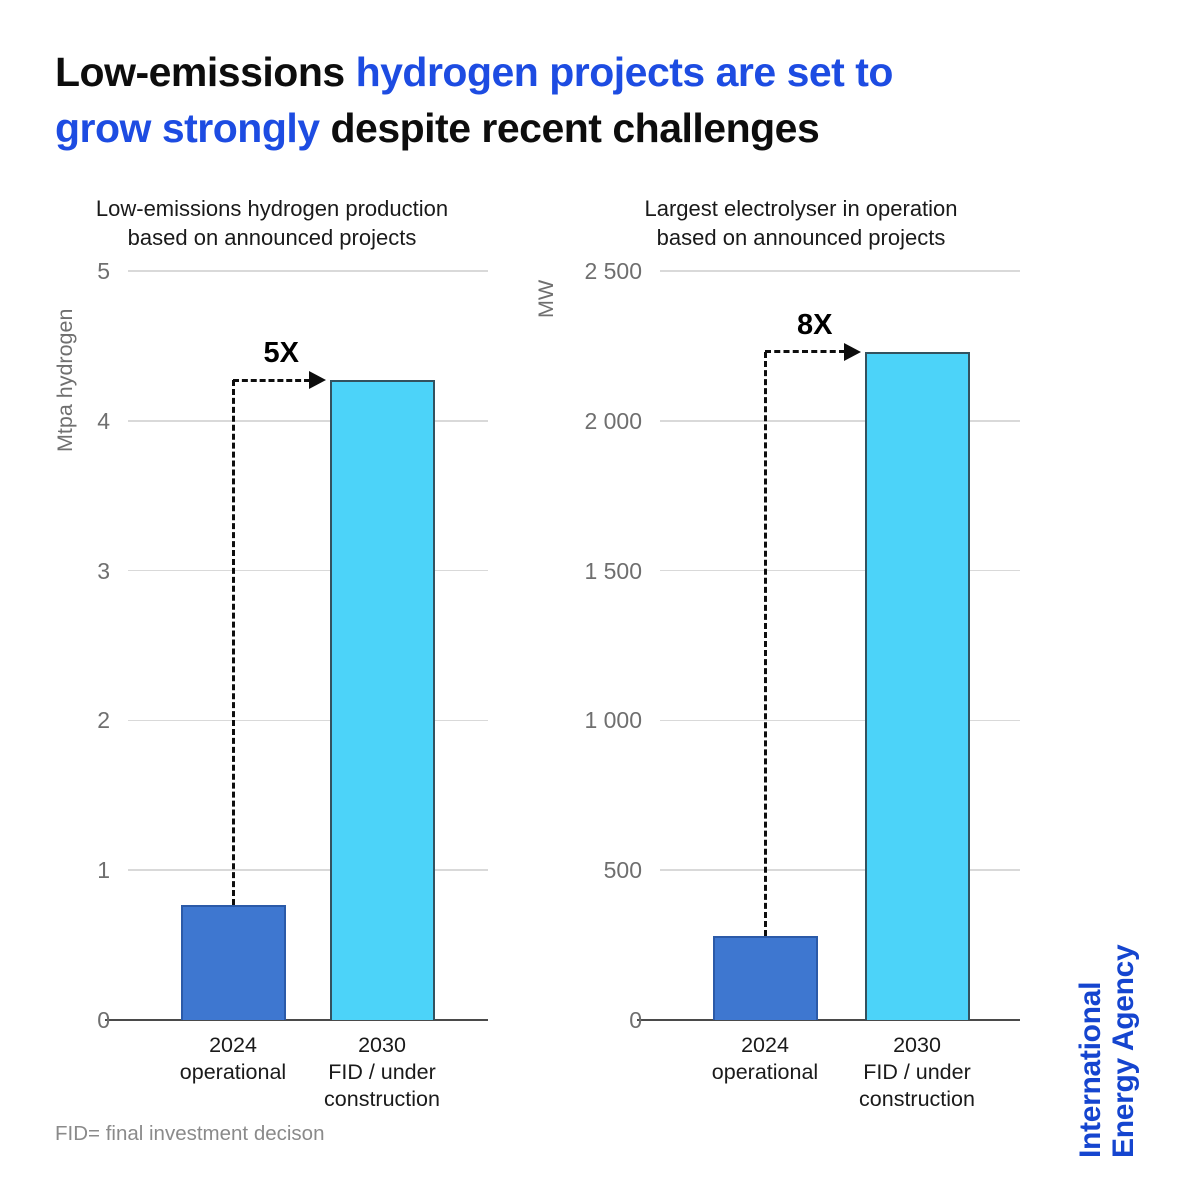  What do you see at coordinates (622, 870) in the screenshot?
I see `chart-right-y-tick-500: 500` at bounding box center [622, 870].